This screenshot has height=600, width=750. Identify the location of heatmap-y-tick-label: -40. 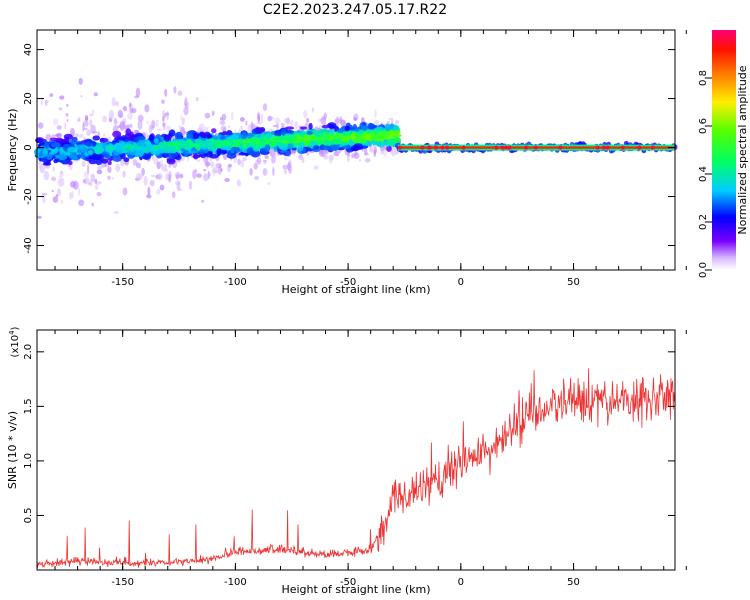
(28, 245).